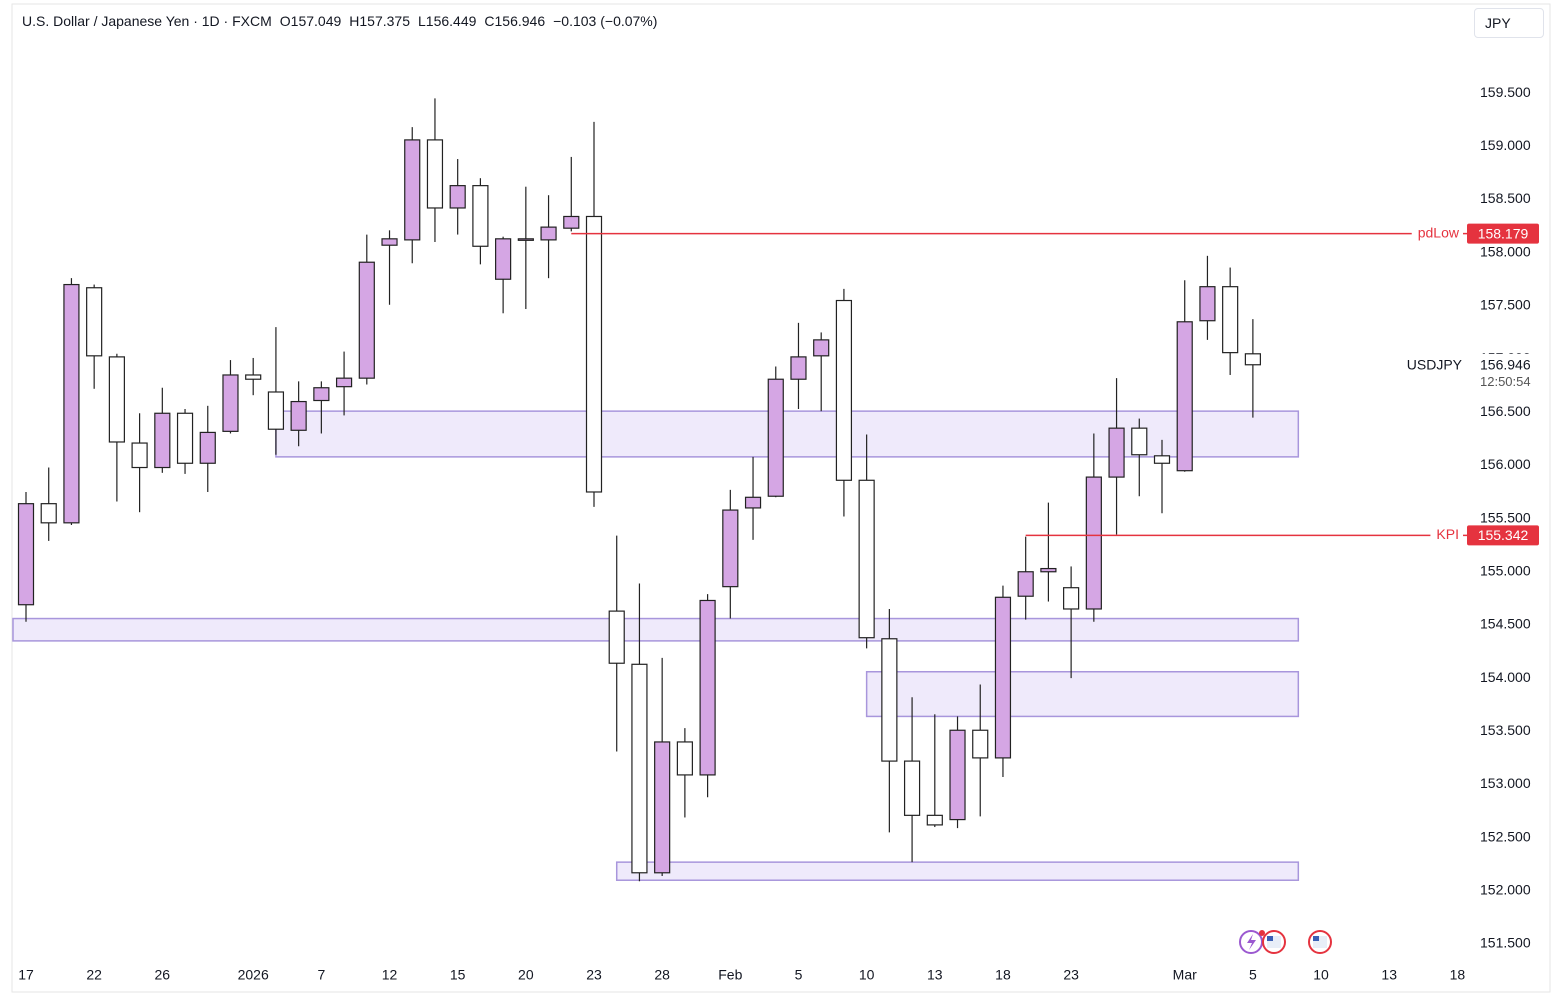 The width and height of the screenshot is (1563, 997). What do you see at coordinates (730, 975) in the screenshot?
I see `x-tick-label: Feb` at bounding box center [730, 975].